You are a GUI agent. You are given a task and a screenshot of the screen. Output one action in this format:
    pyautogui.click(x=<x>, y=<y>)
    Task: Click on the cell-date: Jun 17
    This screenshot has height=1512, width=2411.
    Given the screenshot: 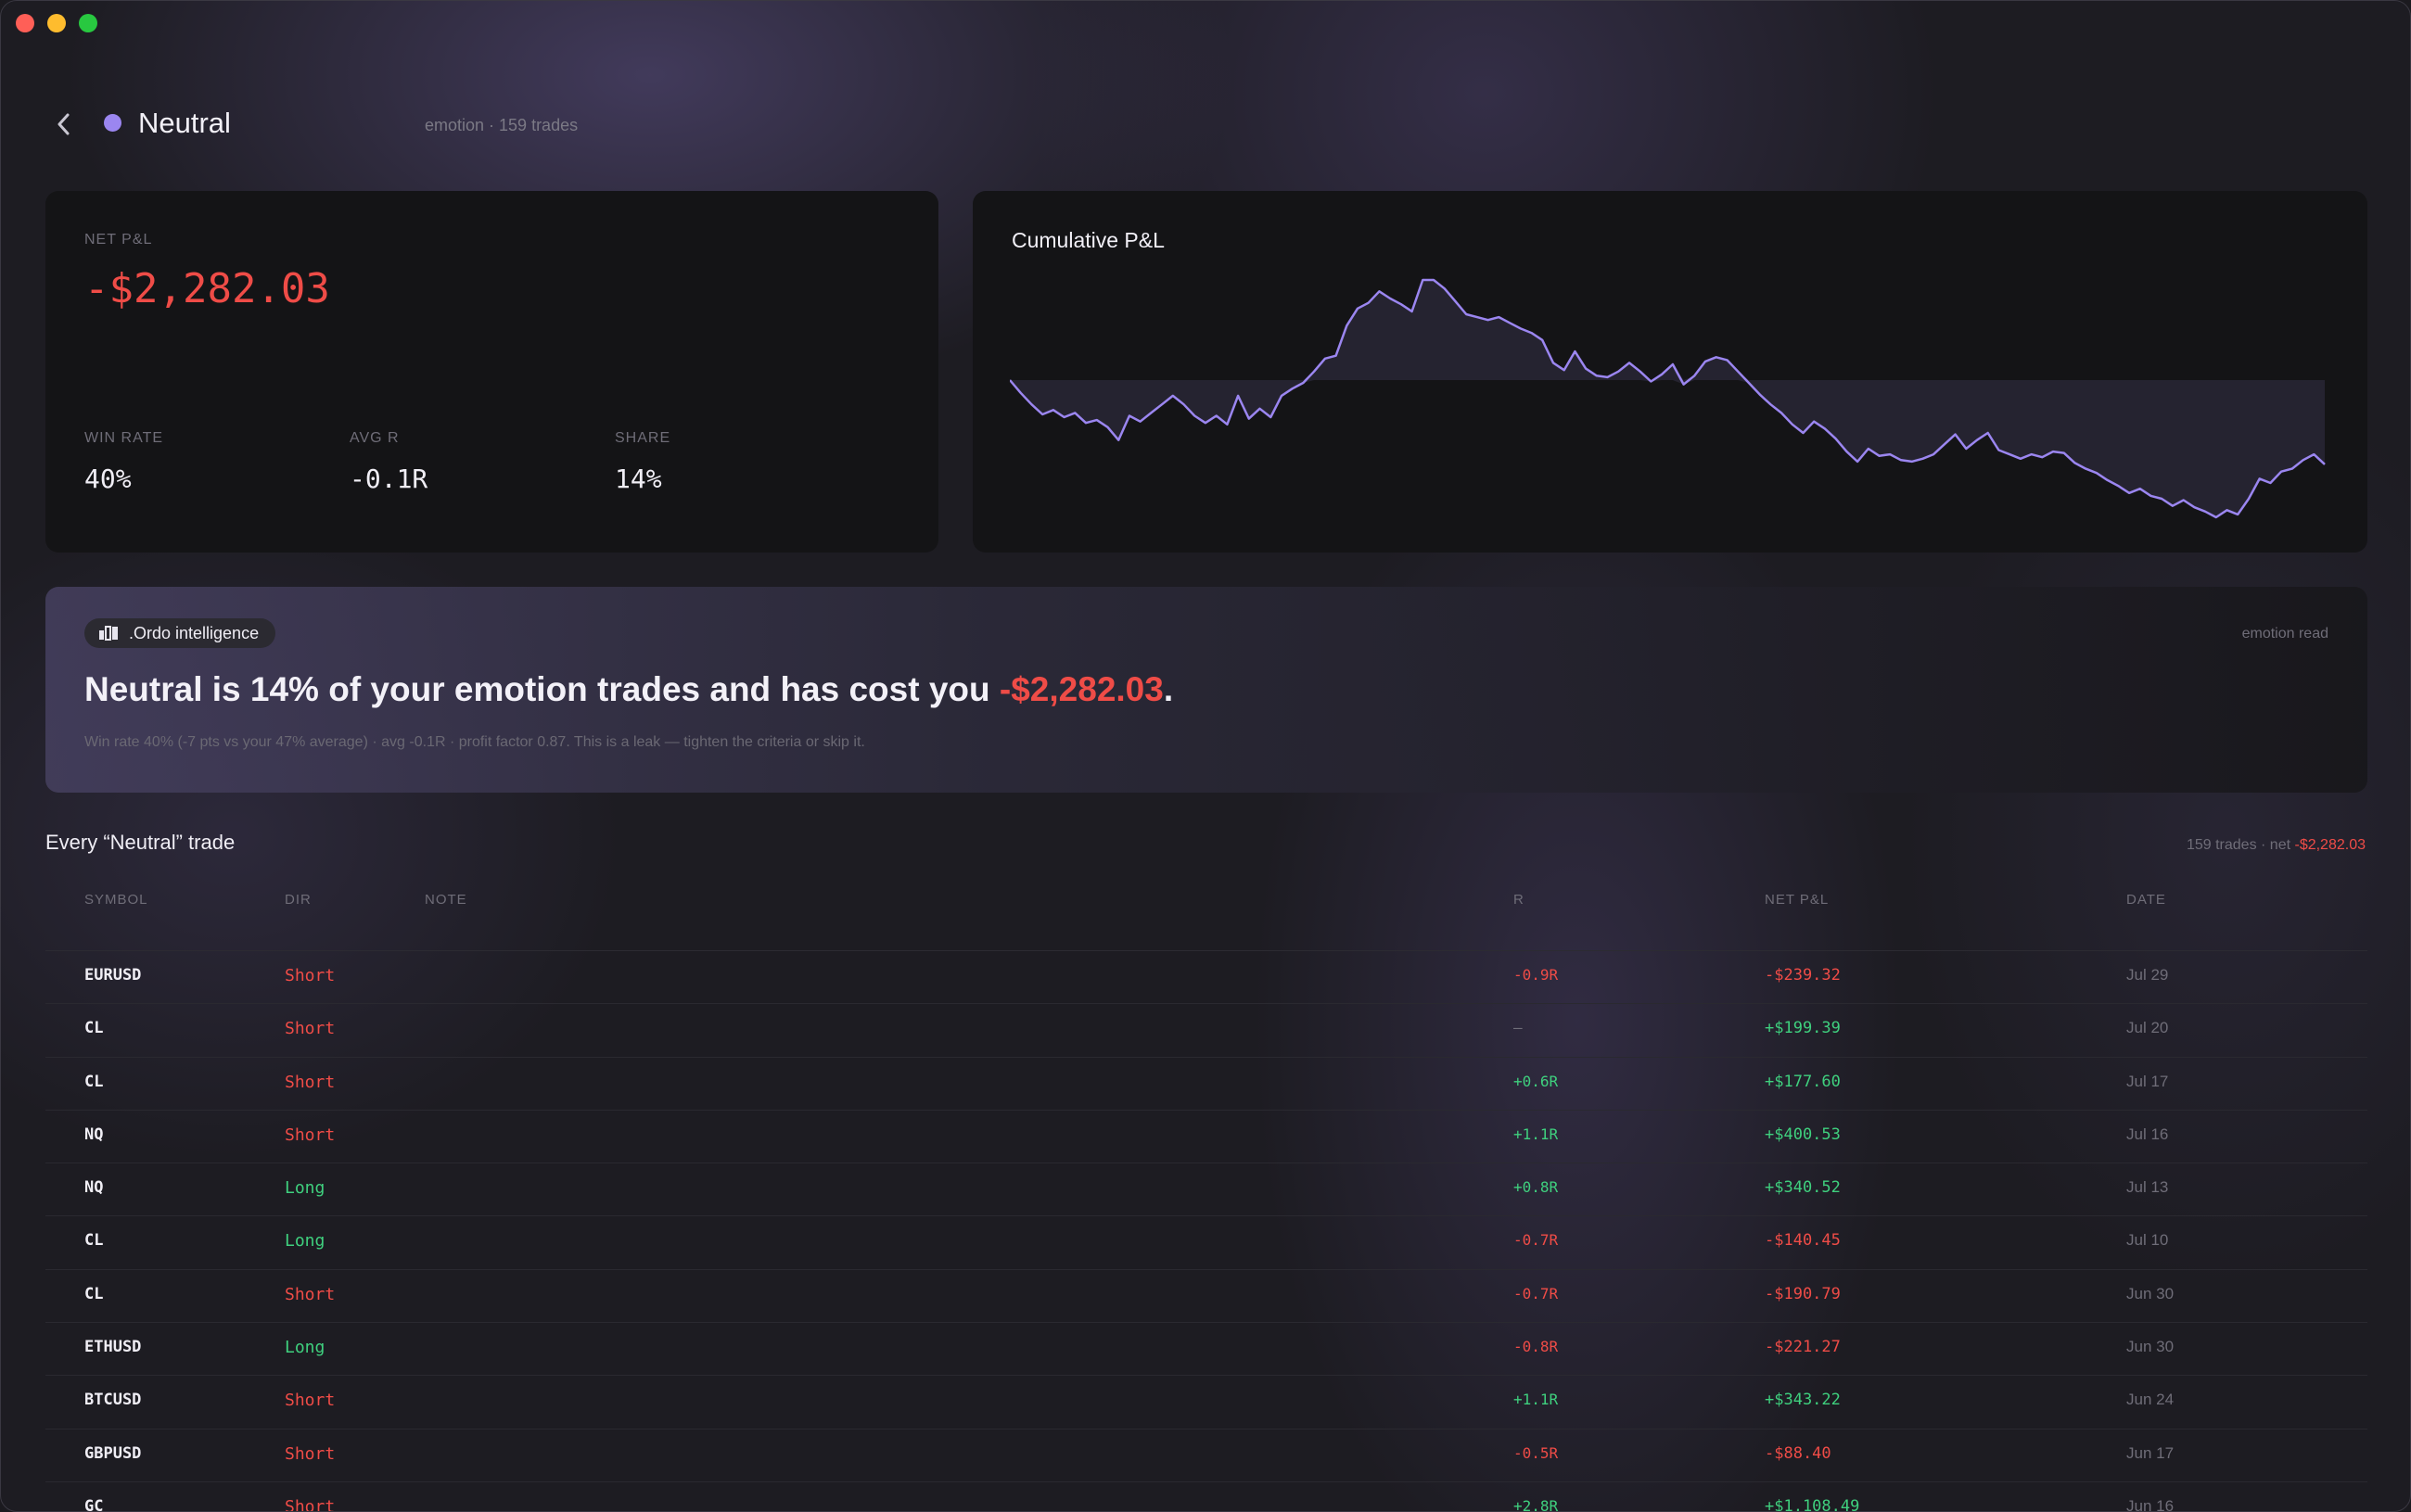 What is the action you would take?
    pyautogui.click(x=2150, y=1452)
    